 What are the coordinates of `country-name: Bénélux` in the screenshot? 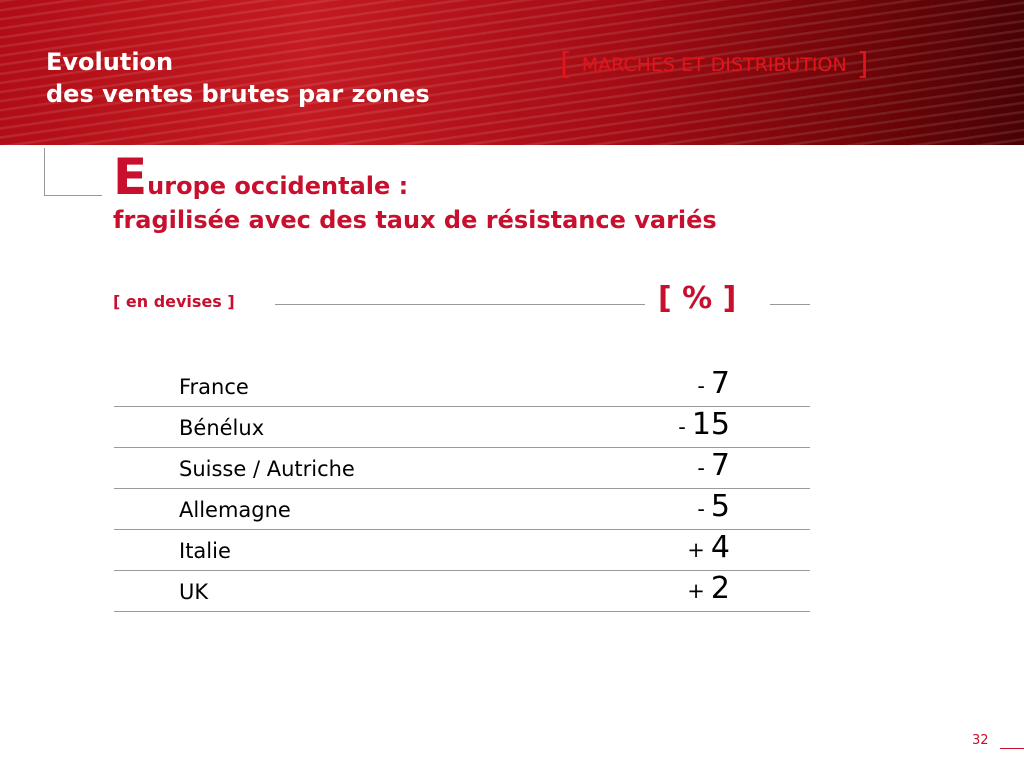 It's located at (222, 428).